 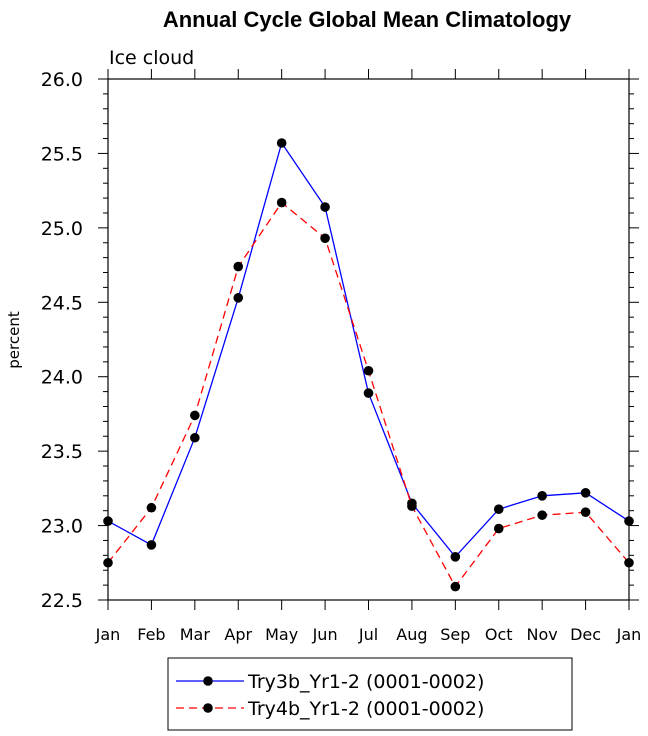 I want to click on y-tick-label: 25.5, so click(x=62, y=154).